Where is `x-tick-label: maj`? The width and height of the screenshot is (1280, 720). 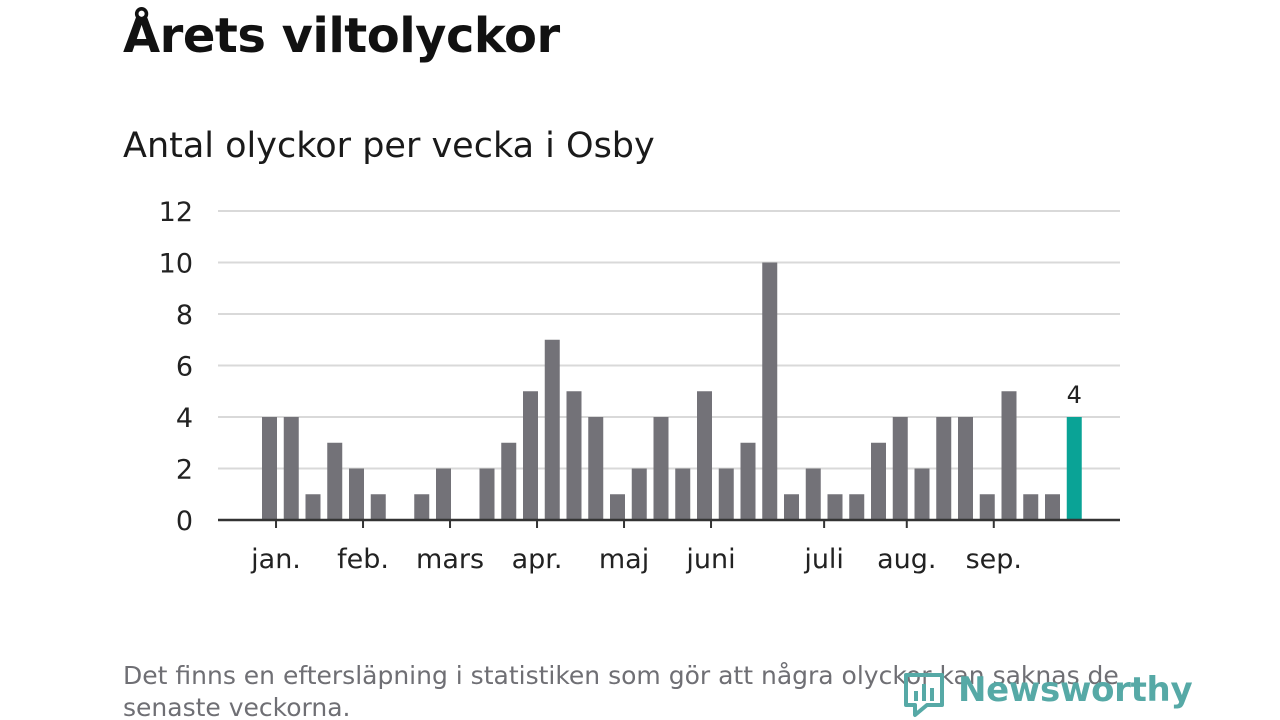
x-tick-label: maj is located at coordinates (624, 559).